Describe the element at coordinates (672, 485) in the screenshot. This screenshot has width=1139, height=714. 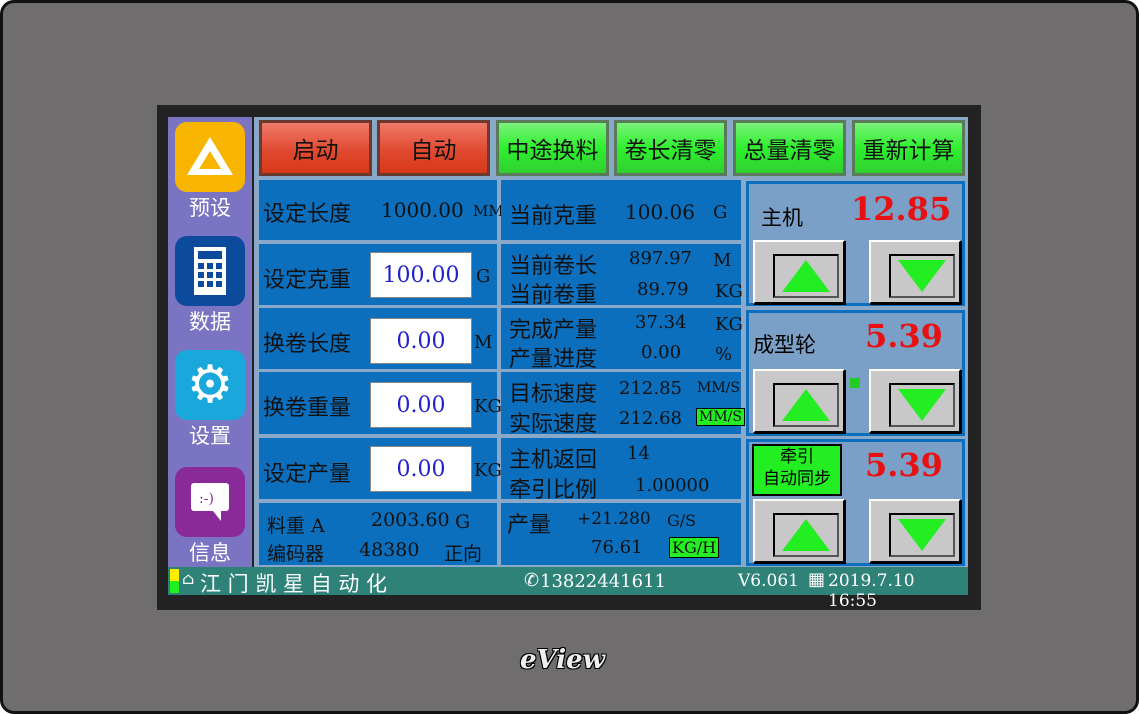
I see `value: 1.00000` at that location.